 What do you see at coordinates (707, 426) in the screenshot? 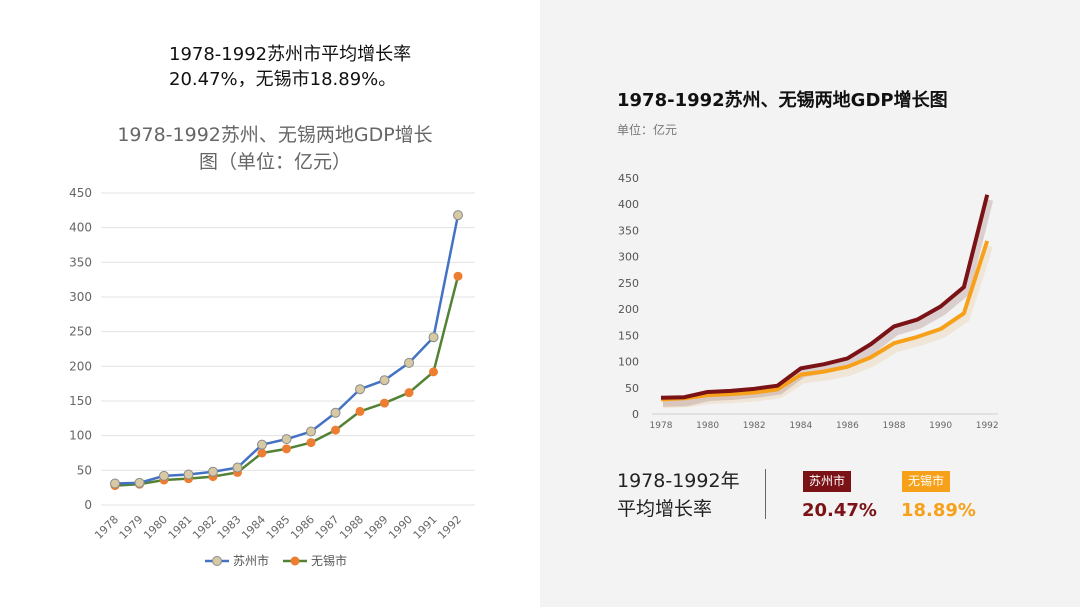
I see `right-x-tick-label: 1980` at bounding box center [707, 426].